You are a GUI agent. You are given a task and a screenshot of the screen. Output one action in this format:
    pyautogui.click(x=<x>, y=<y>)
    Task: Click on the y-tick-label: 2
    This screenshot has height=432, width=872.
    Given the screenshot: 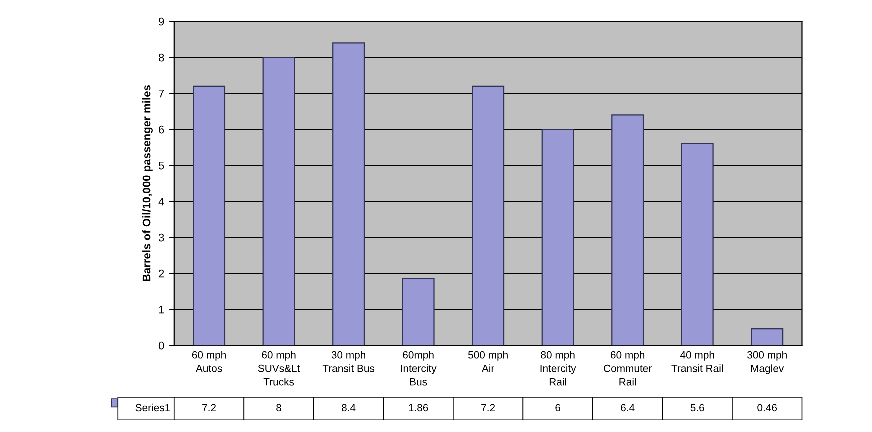 What is the action you would take?
    pyautogui.click(x=161, y=274)
    